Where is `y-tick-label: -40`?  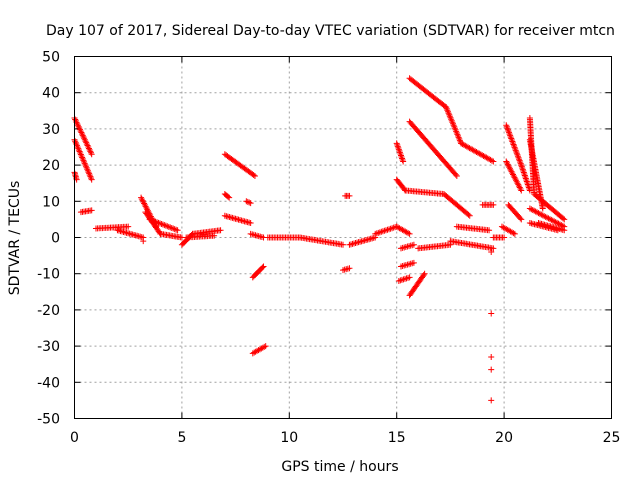
y-tick-label: -40 is located at coordinates (48, 383).